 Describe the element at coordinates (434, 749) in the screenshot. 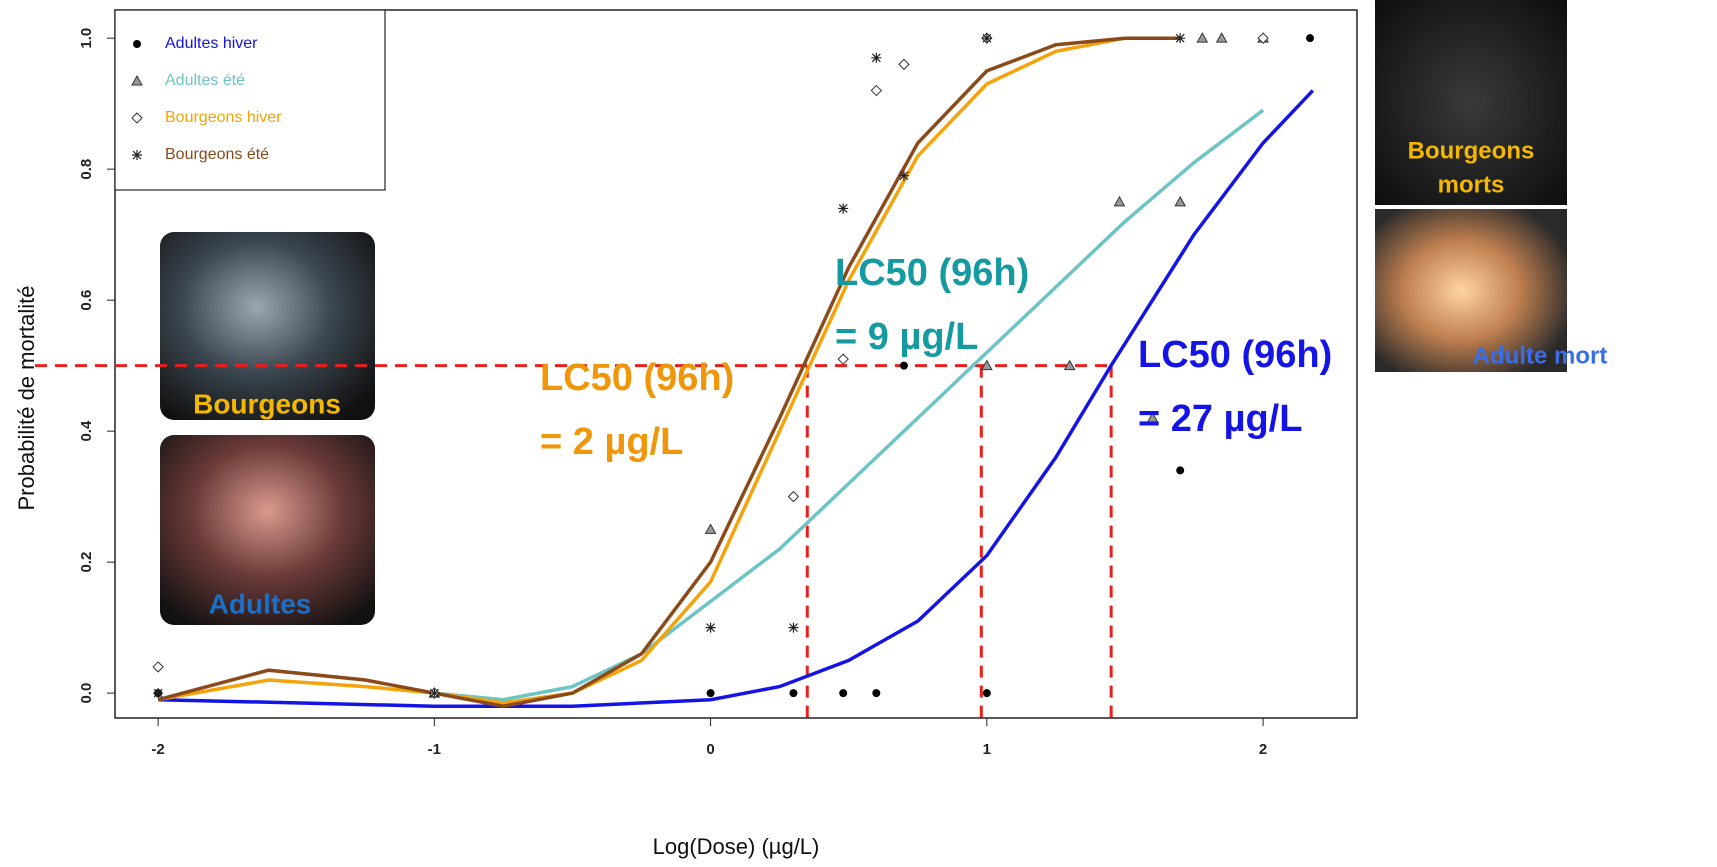

I see `x-tick-label: -1` at that location.